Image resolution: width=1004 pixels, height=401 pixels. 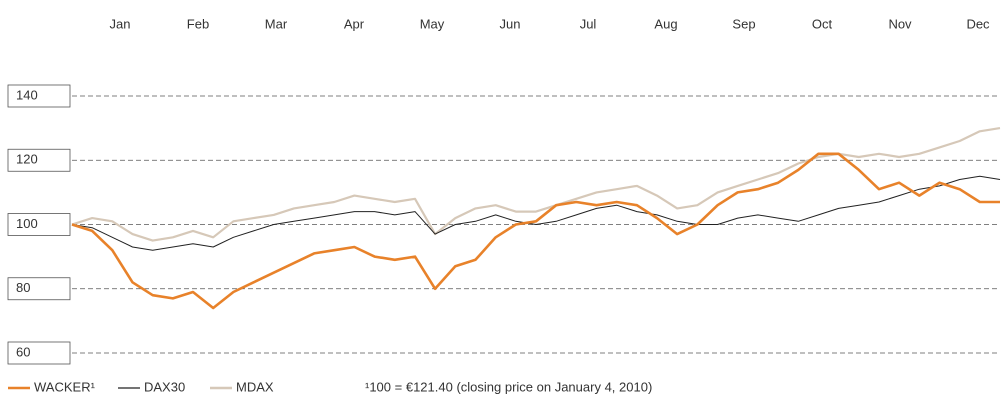 I want to click on legend-label: WACKER¹, so click(x=65, y=386).